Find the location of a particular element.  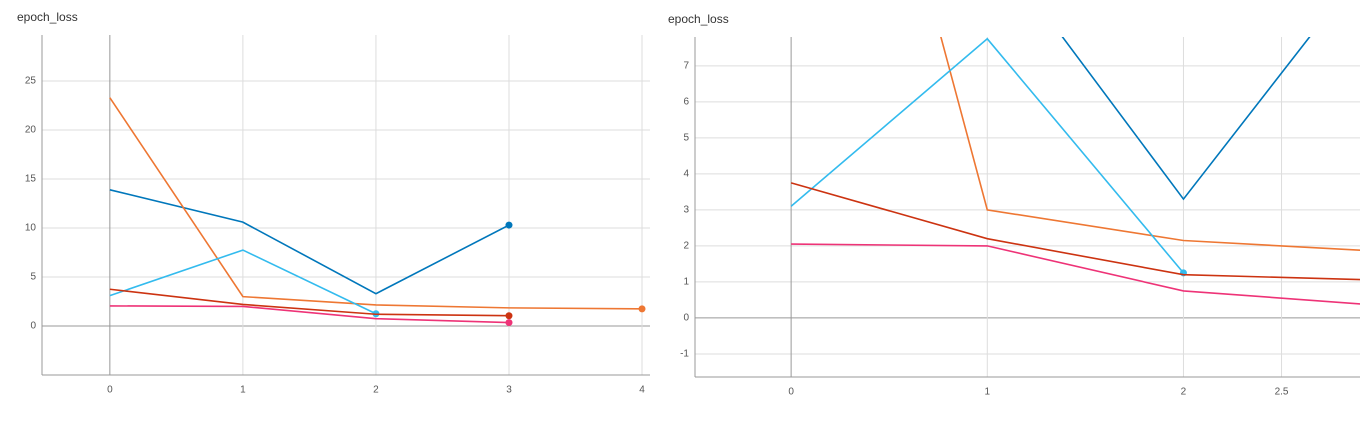

y-tick-label: 15 is located at coordinates (31, 179).